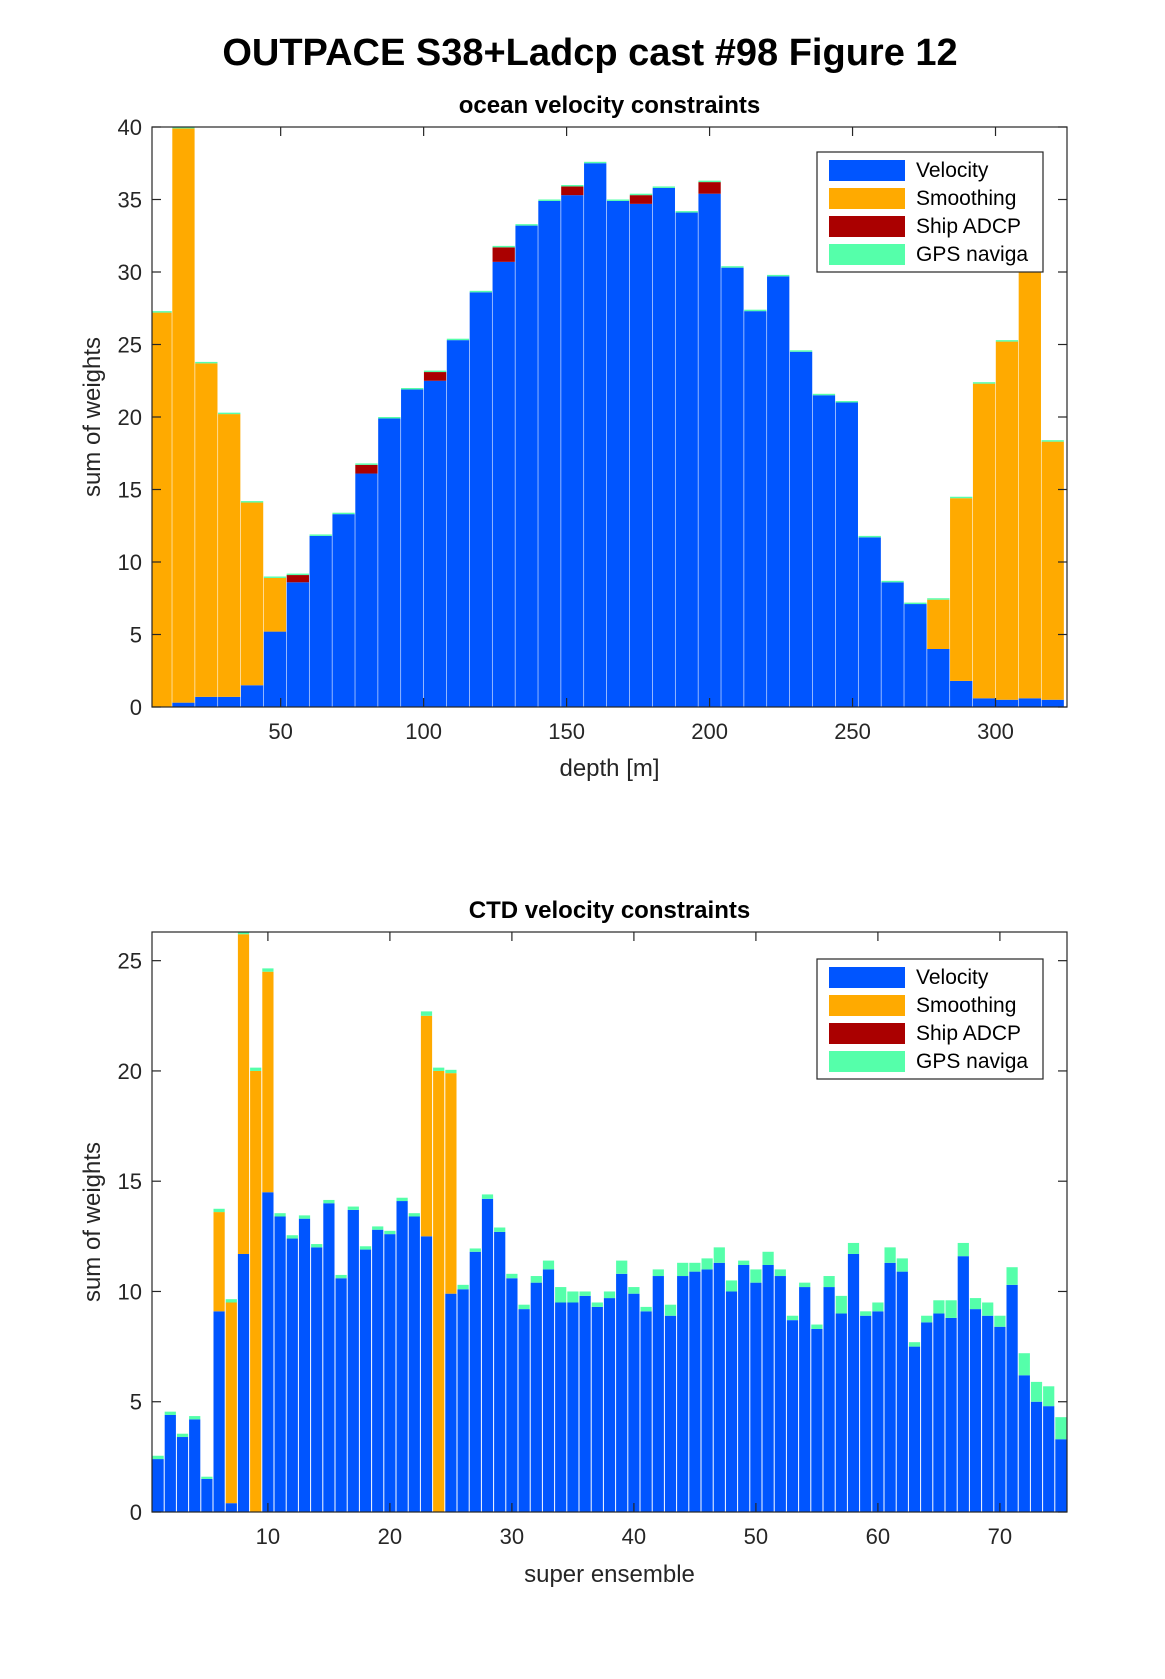 The height and width of the screenshot is (1679, 1165). Describe the element at coordinates (609, 105) in the screenshot. I see `chart-0-title: ocean velocity constraints` at that location.